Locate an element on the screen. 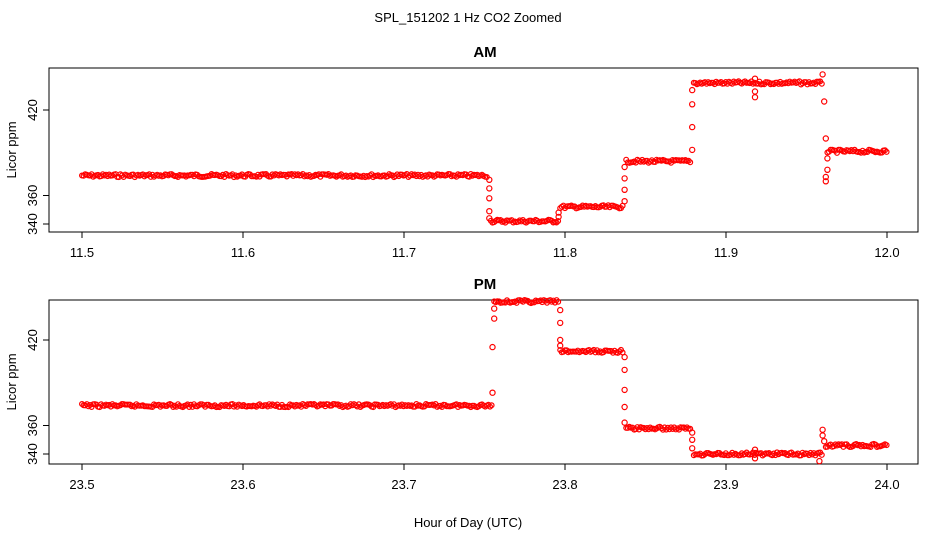  pm-y-axis-label: Licor ppm is located at coordinates (11, 381).